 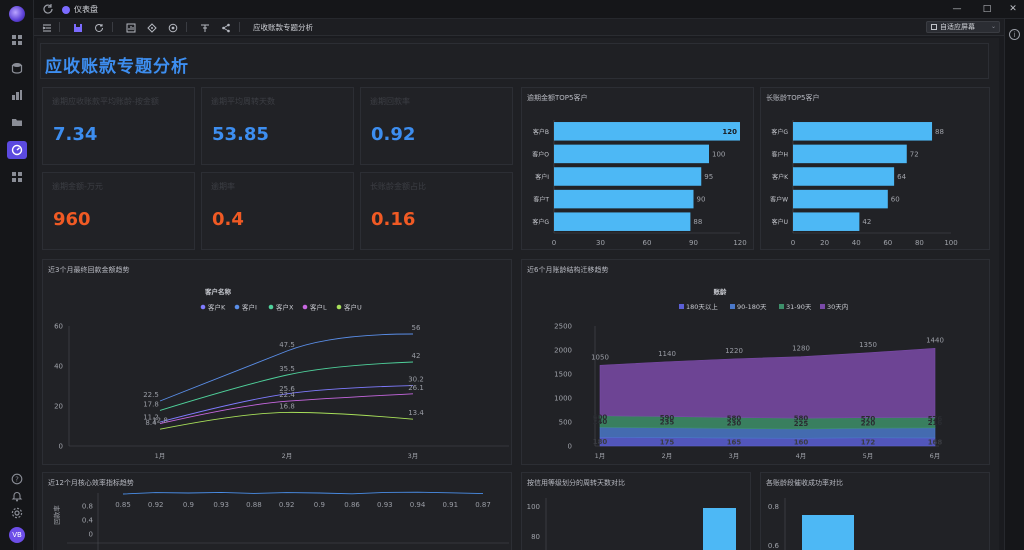 I want to click on data-label: 580, so click(x=801, y=419).